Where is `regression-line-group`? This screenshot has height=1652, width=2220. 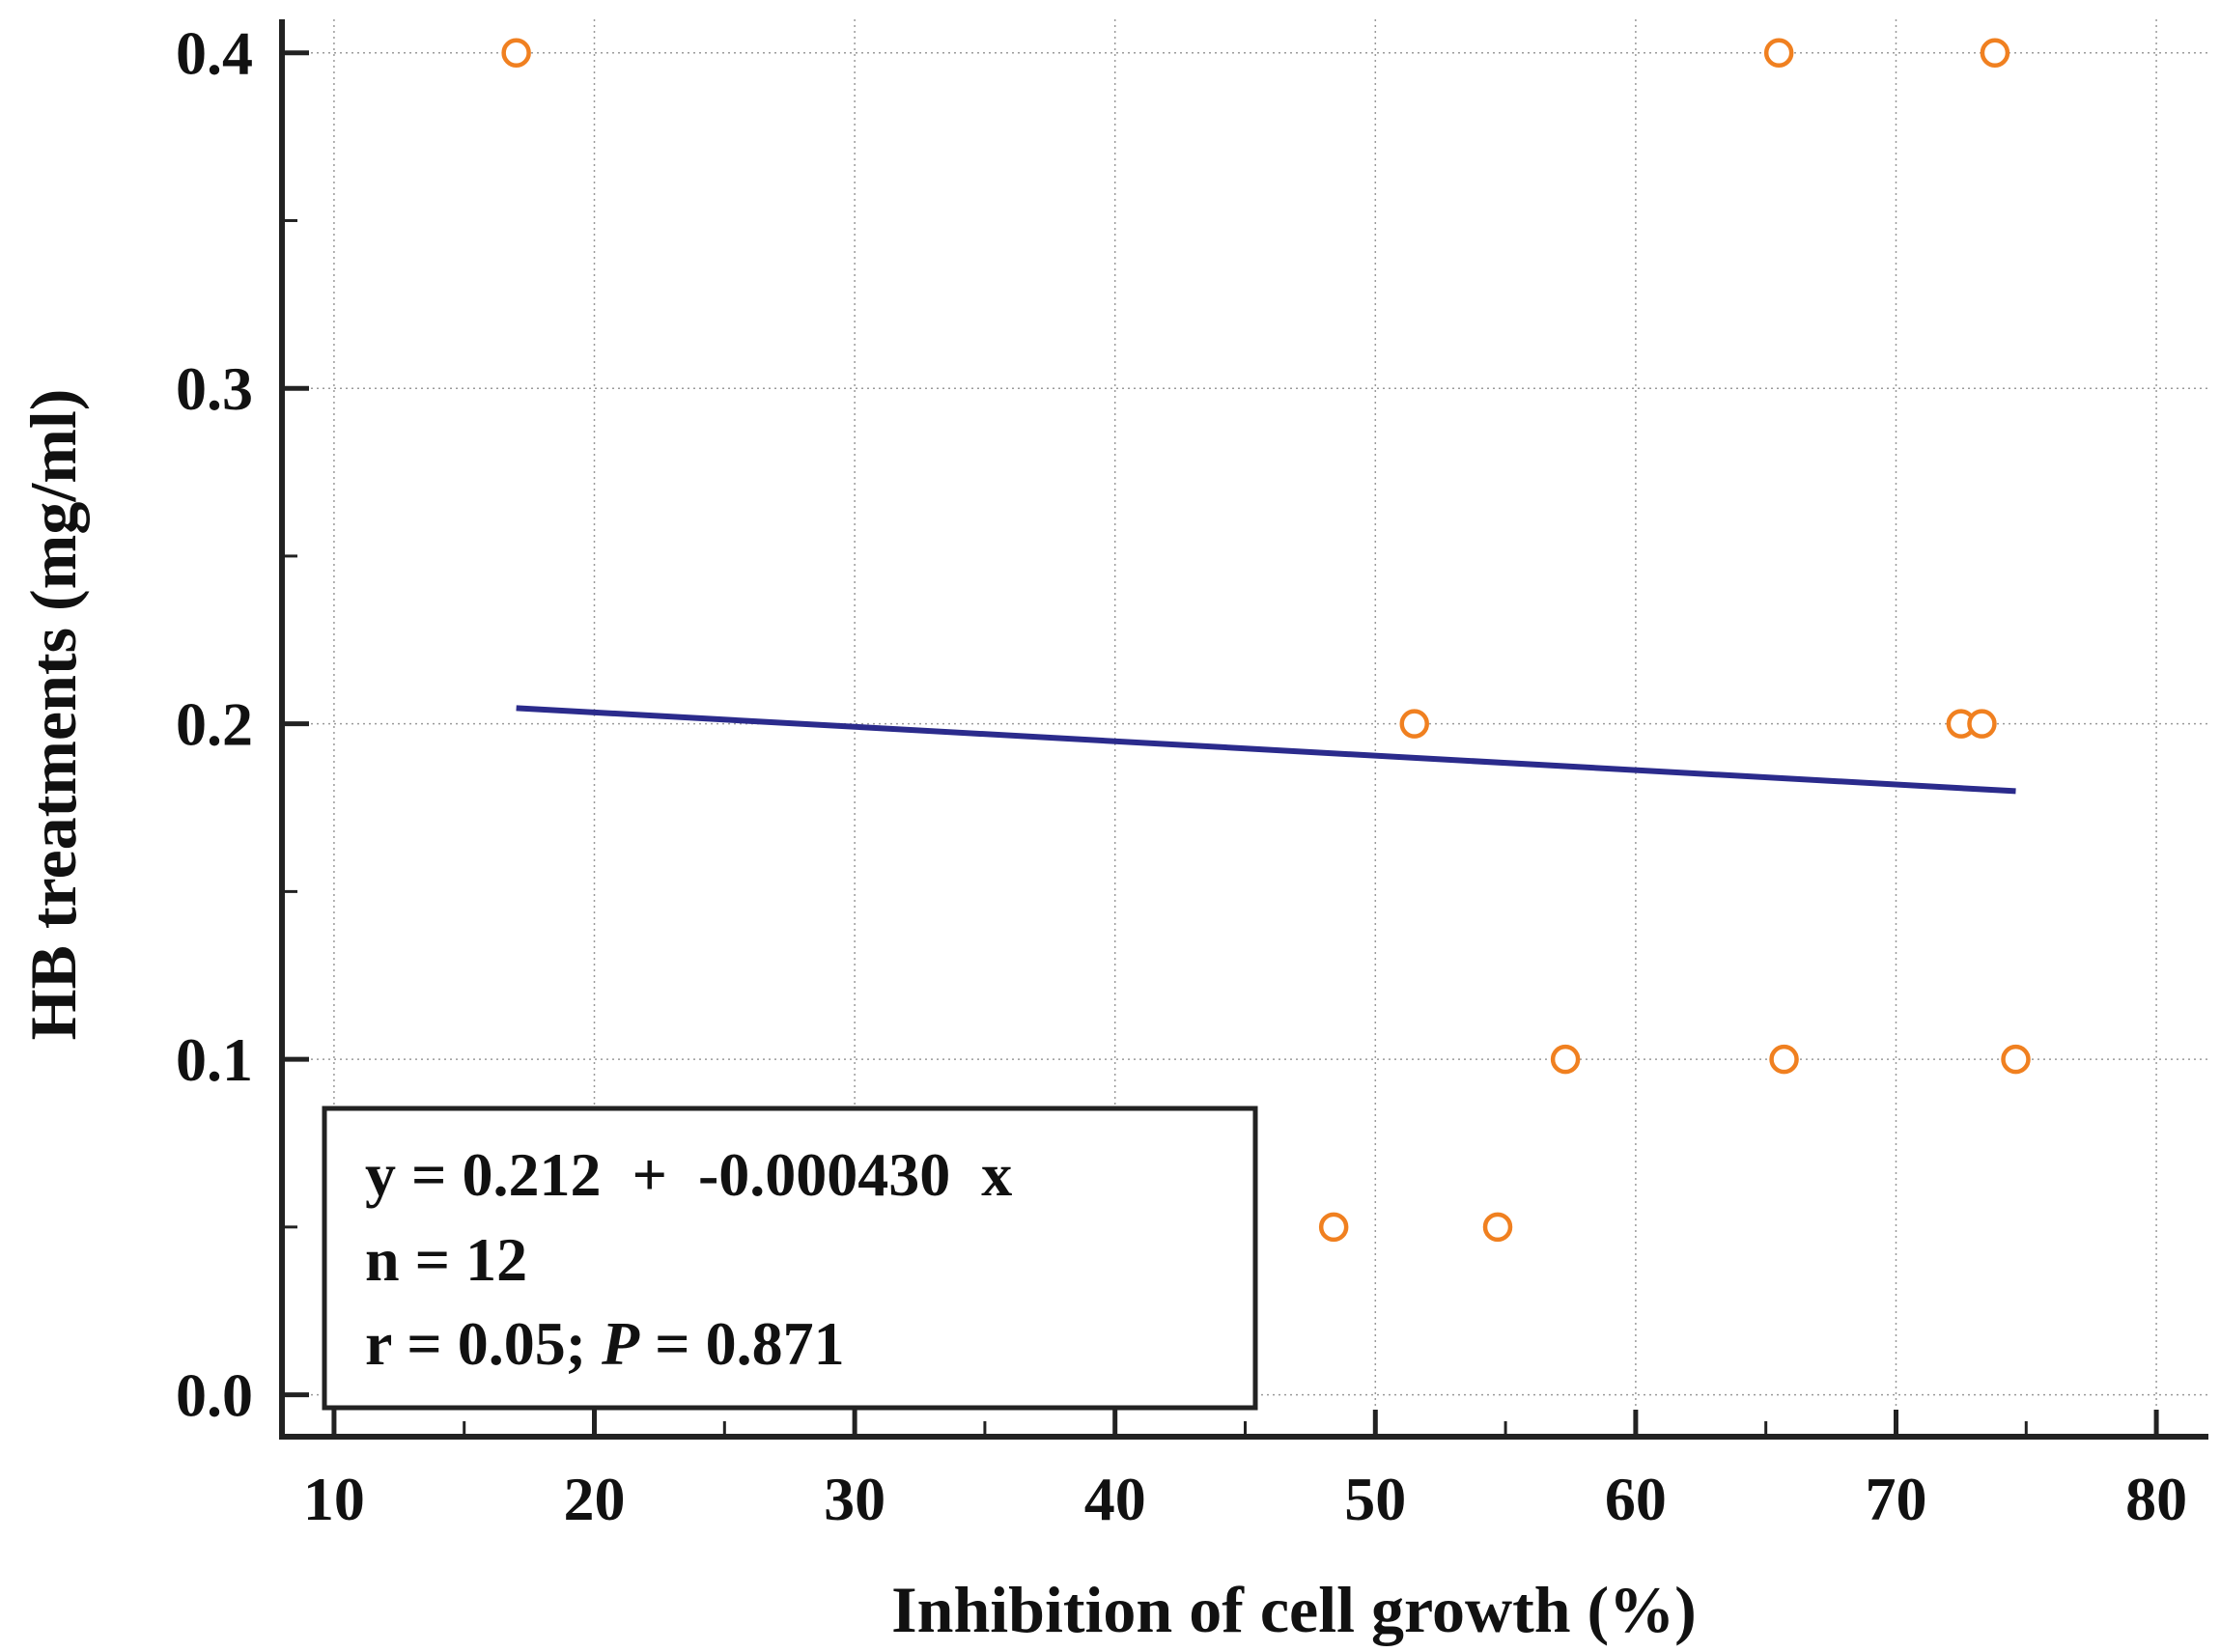 regression-line-group is located at coordinates (1266, 750).